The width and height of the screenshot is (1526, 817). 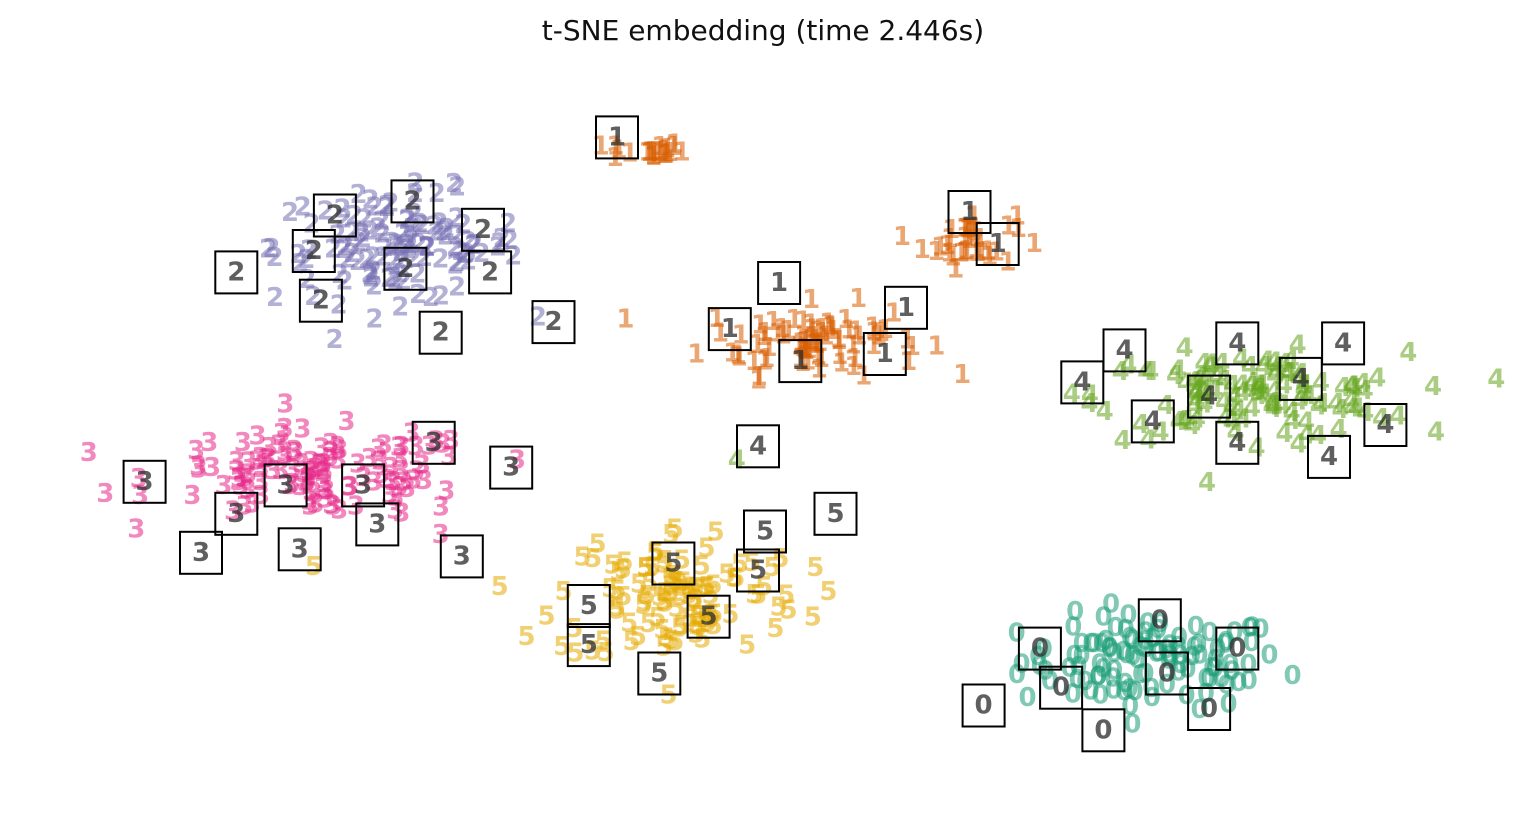 What do you see at coordinates (1237, 343) in the screenshot?
I see `thumbnail-digit: 4` at bounding box center [1237, 343].